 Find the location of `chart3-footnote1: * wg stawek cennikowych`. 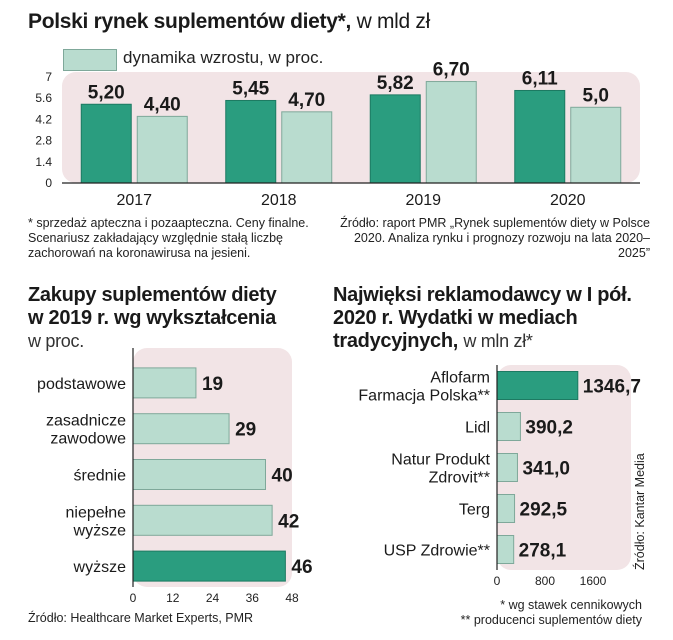

chart3-footnote1: * wg stawek cennikowych is located at coordinates (571, 605).